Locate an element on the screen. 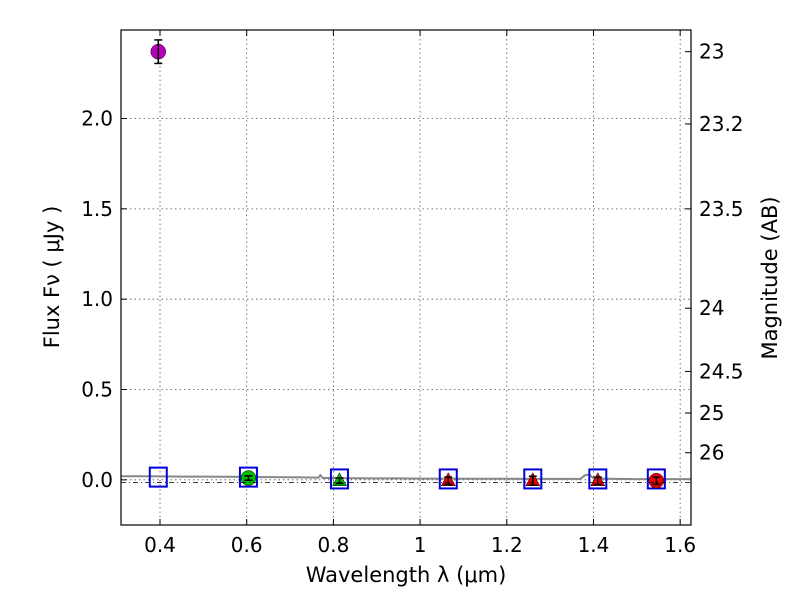 This screenshot has height=600, width=800. magnitude-tick-label: 26 is located at coordinates (711, 453).